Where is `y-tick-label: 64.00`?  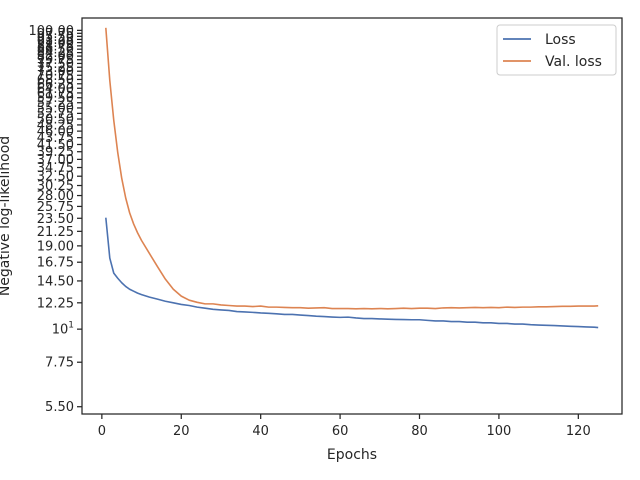 y-tick-label: 64.00 is located at coordinates (55, 89).